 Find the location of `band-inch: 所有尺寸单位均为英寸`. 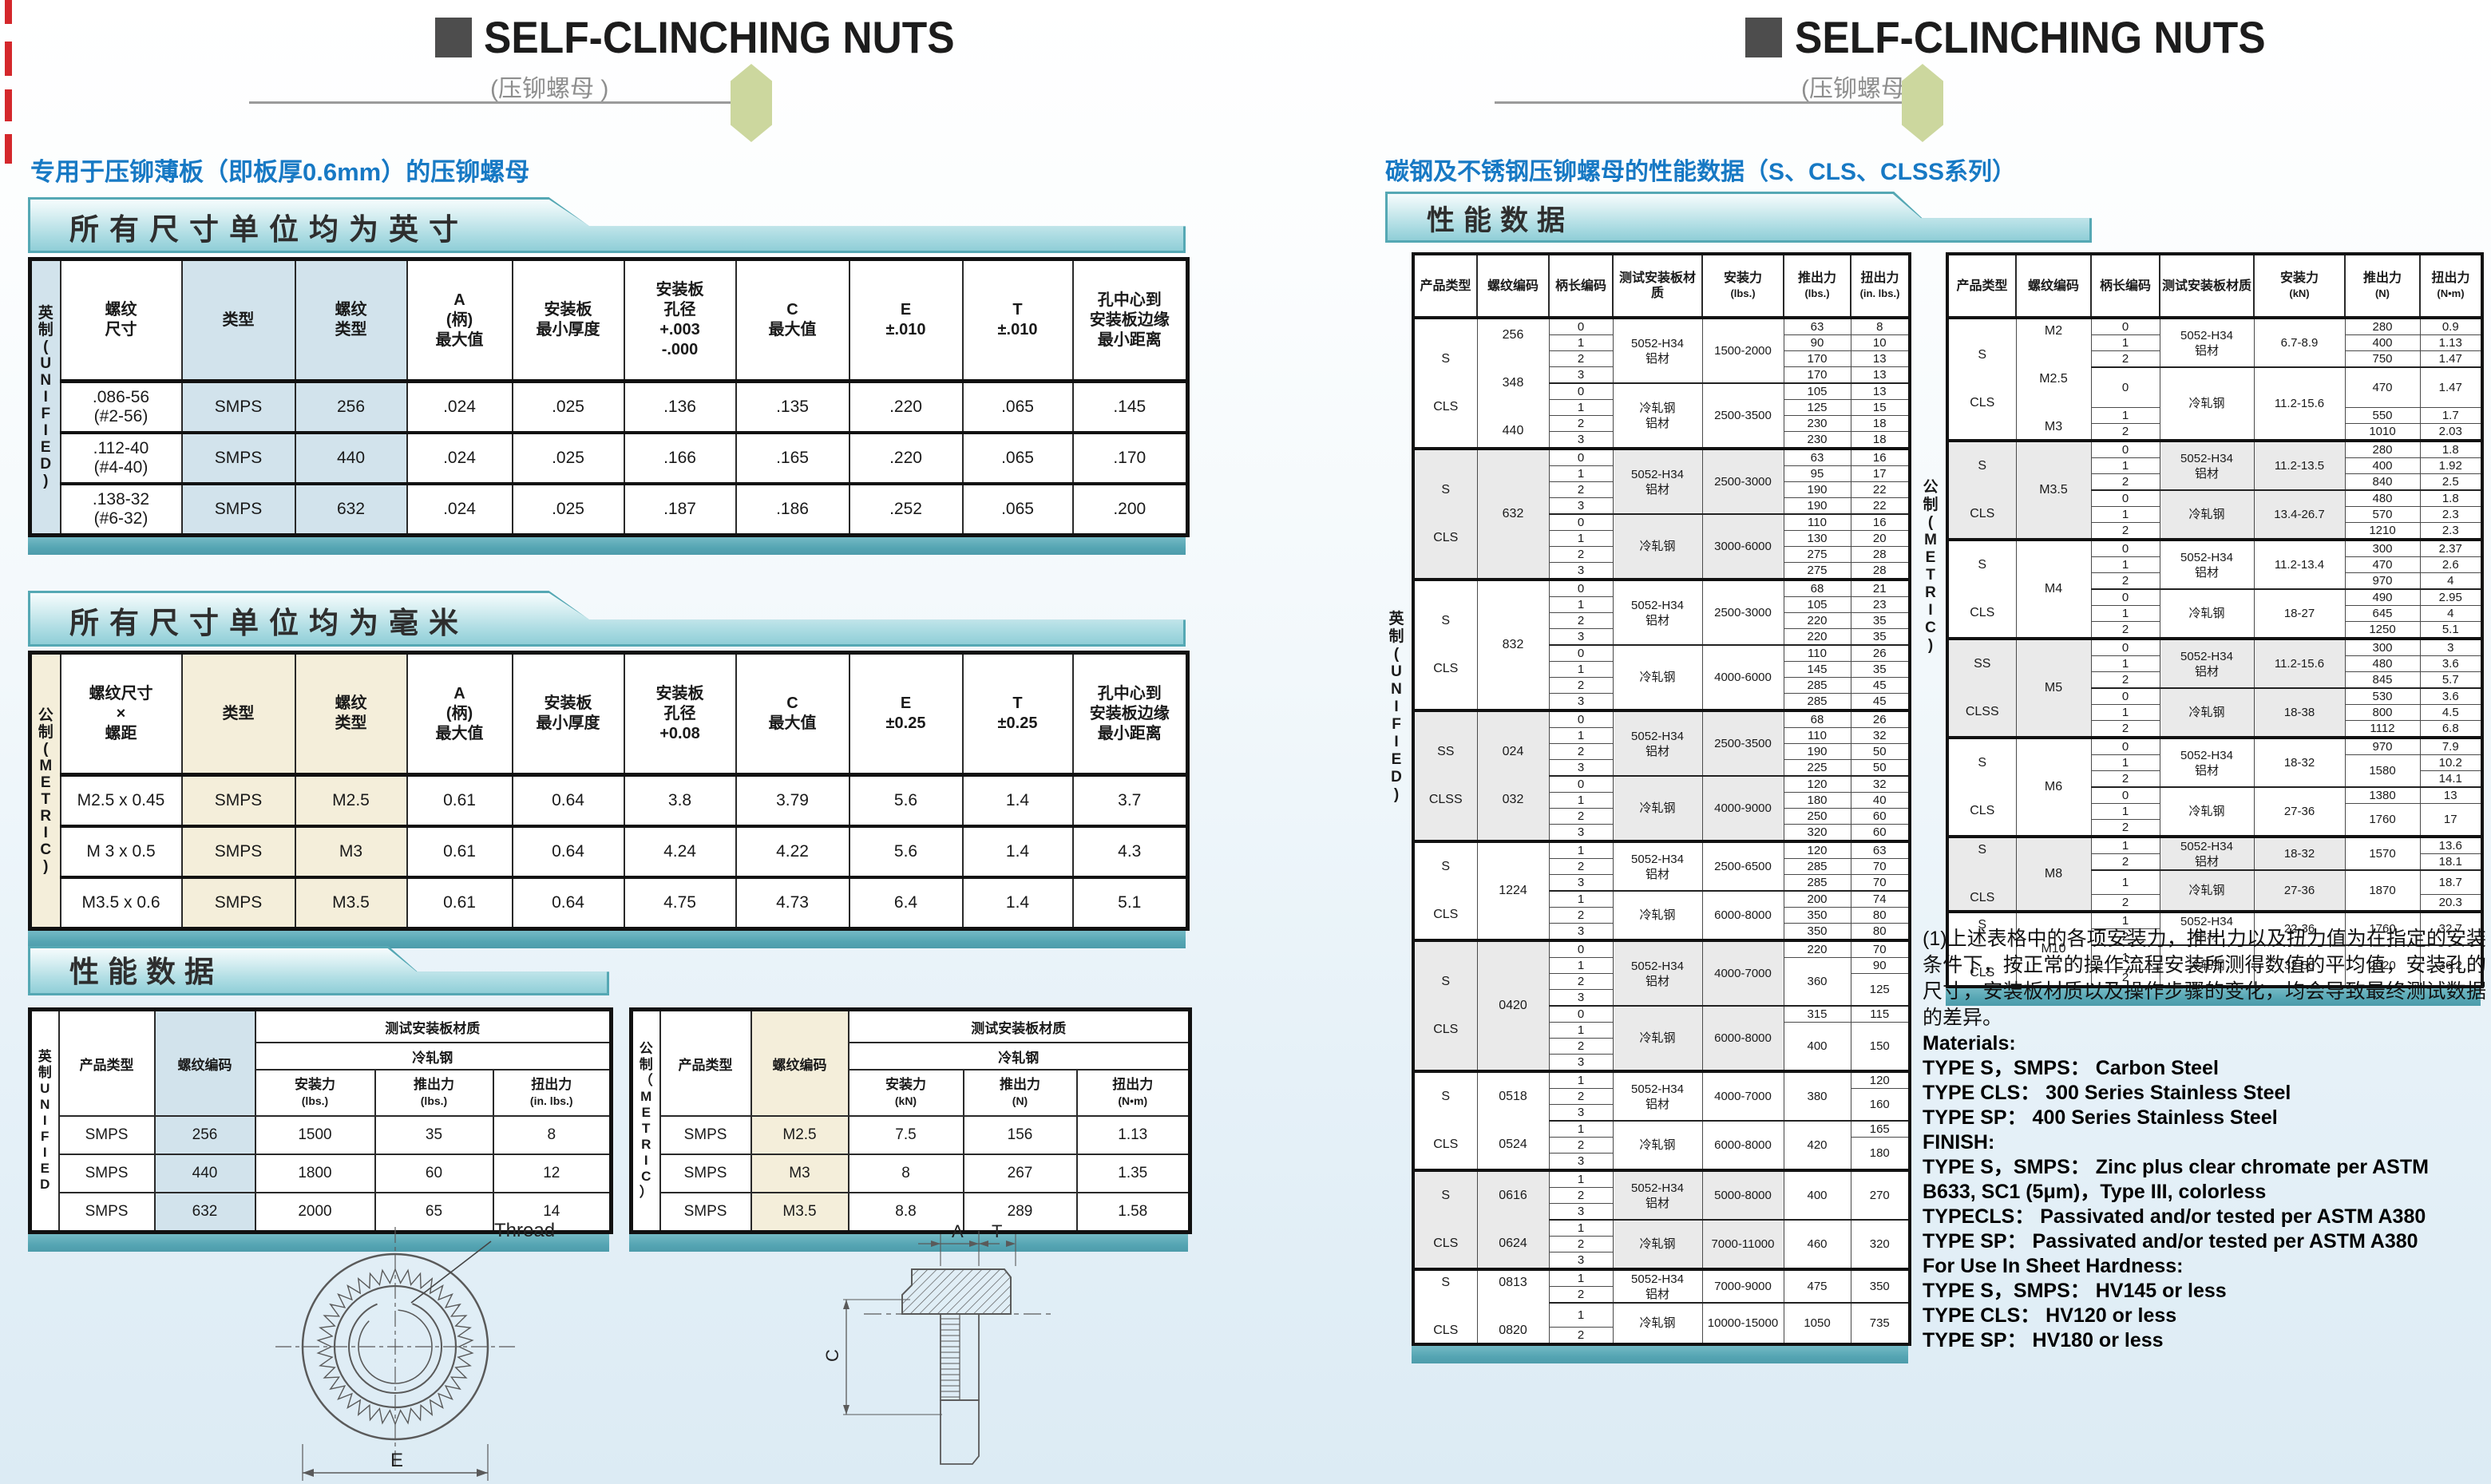

band-inch: 所有尺寸单位均为英寸 is located at coordinates (607, 225).